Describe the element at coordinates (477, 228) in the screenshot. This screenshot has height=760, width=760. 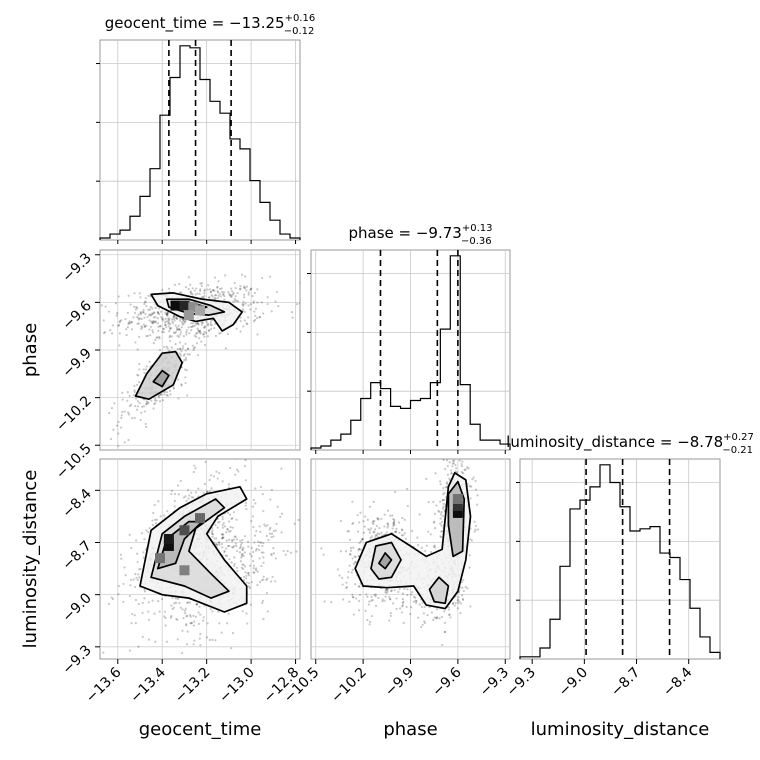
I see `title-plus: +0.13` at that location.